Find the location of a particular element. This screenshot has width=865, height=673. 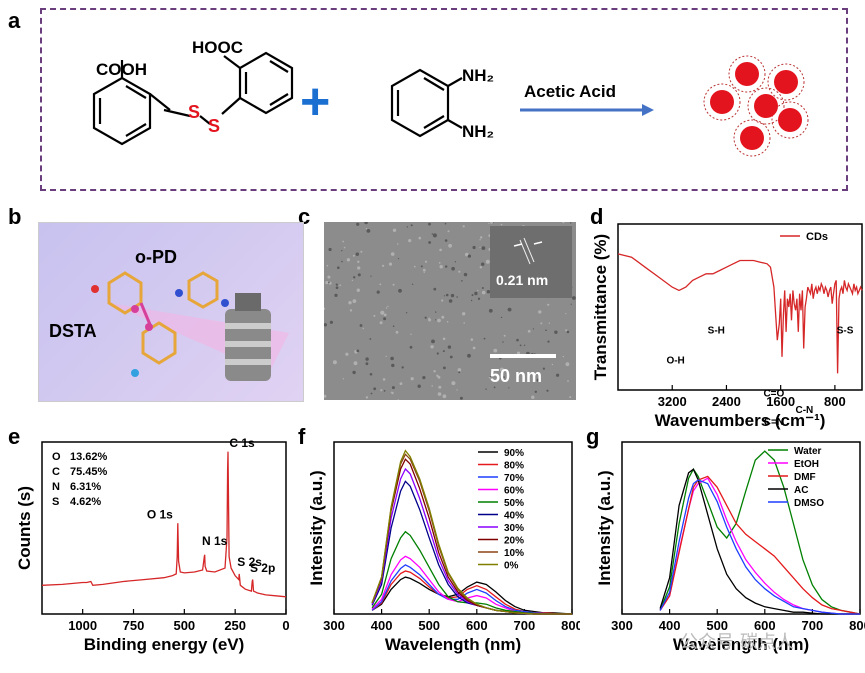

sulfur-label-1: S is located at coordinates (194, 112).